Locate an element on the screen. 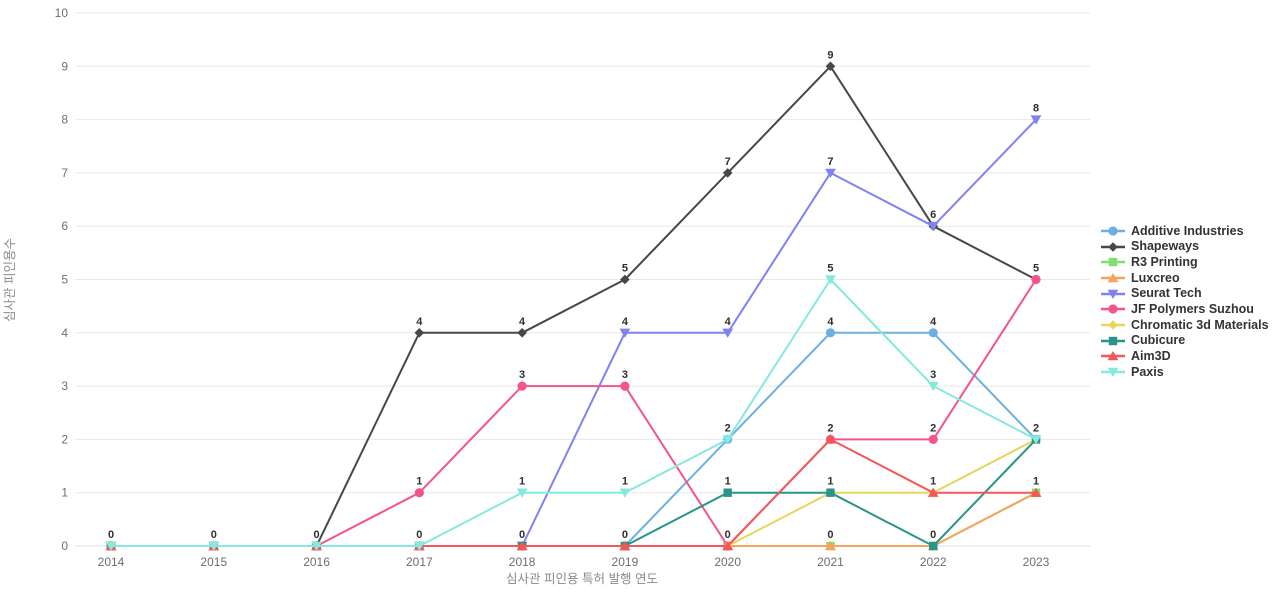  legend-label: Paxis is located at coordinates (1147, 371).